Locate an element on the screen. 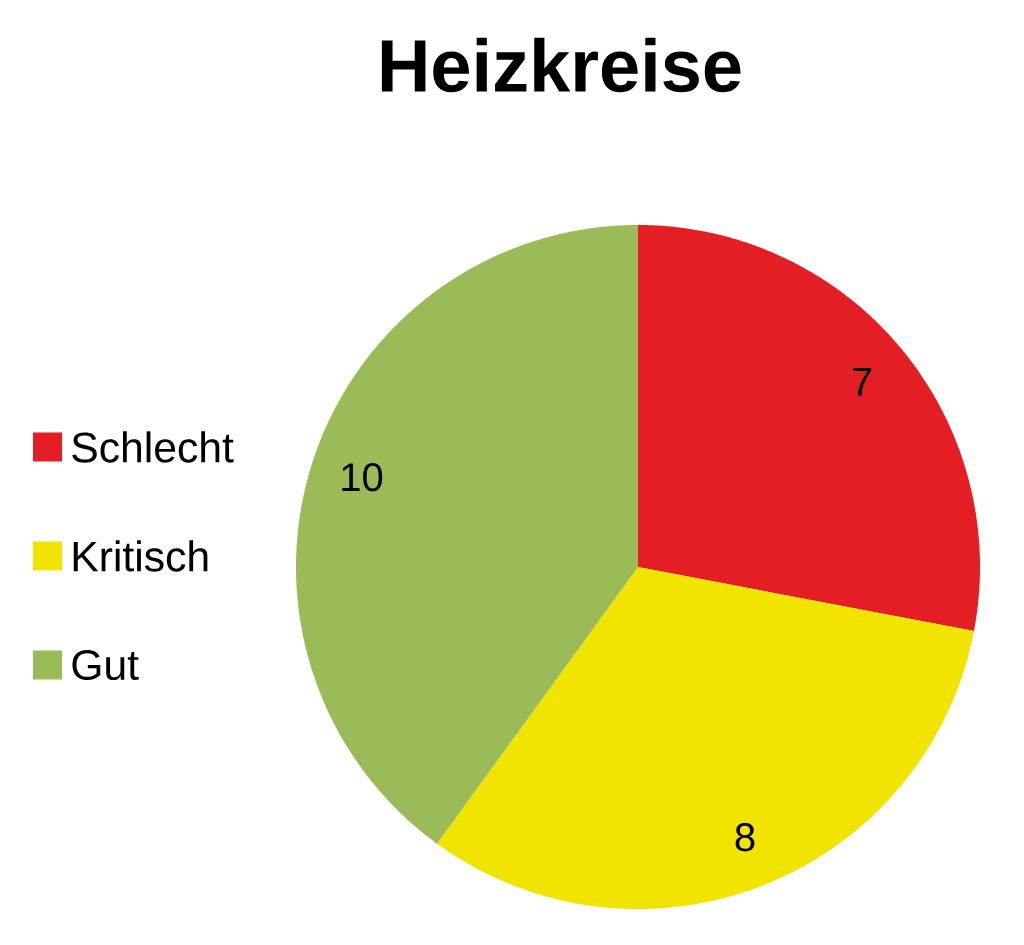  data-label: 7 is located at coordinates (862, 381).